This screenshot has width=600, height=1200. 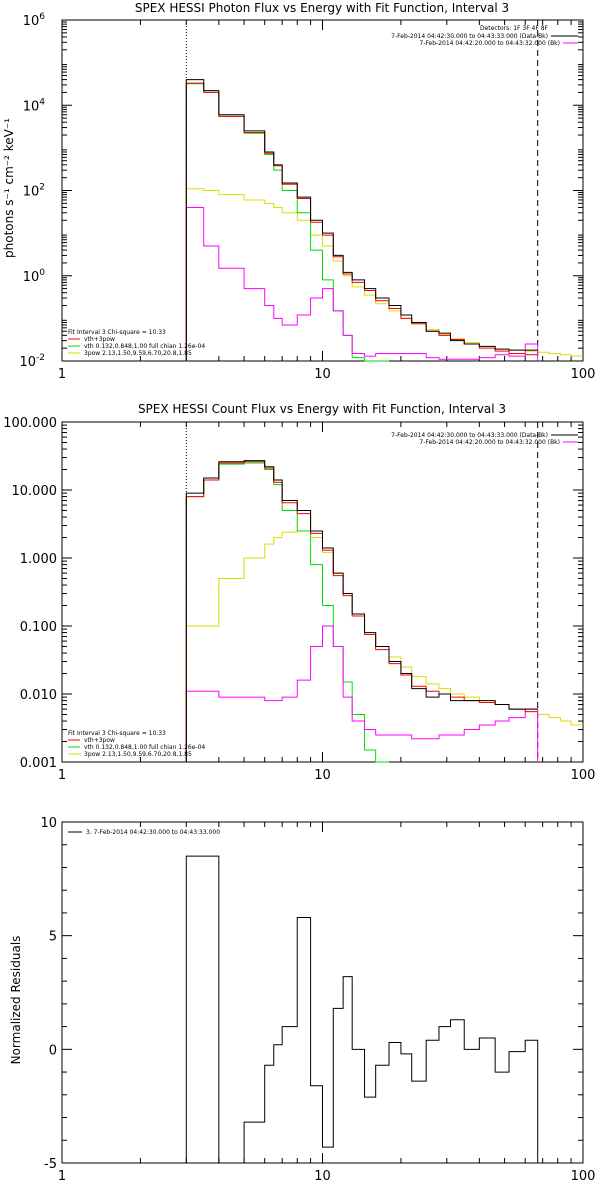 I want to click on count-flux-y-tick-label: 10.000, so click(x=35, y=491).